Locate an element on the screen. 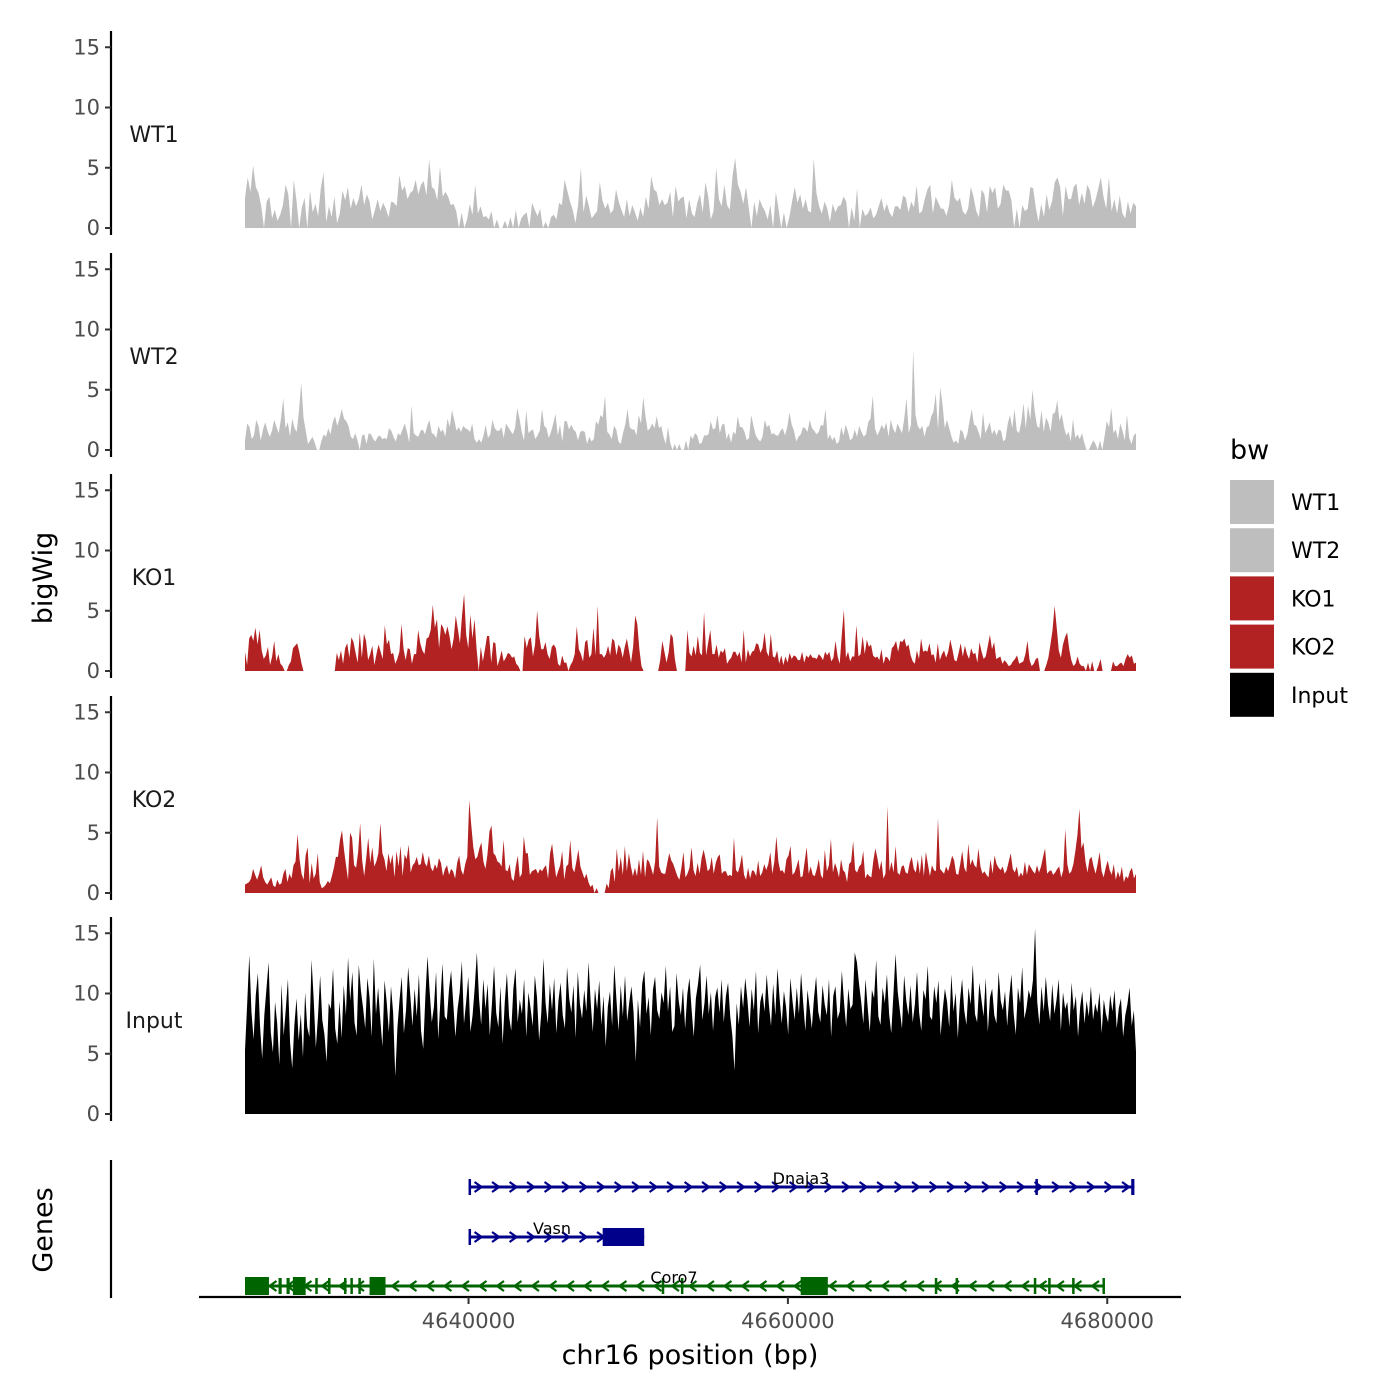 The width and height of the screenshot is (1400, 1400). coverage-area-ko1 is located at coordinates (690, 632).